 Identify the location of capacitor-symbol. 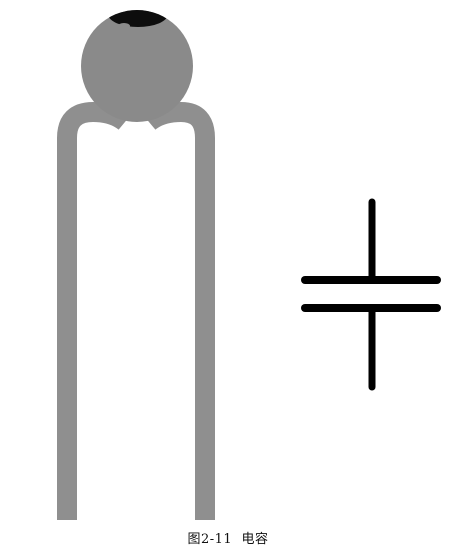
(371, 294).